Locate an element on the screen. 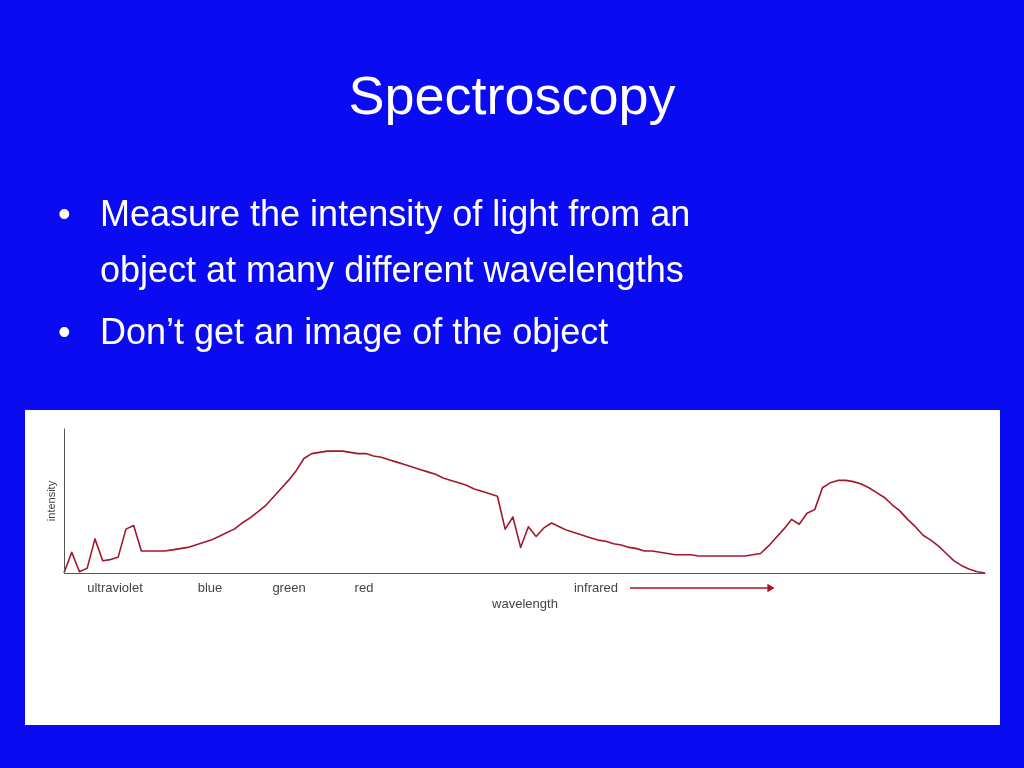  x-axis-title: wavelength is located at coordinates (524, 603).